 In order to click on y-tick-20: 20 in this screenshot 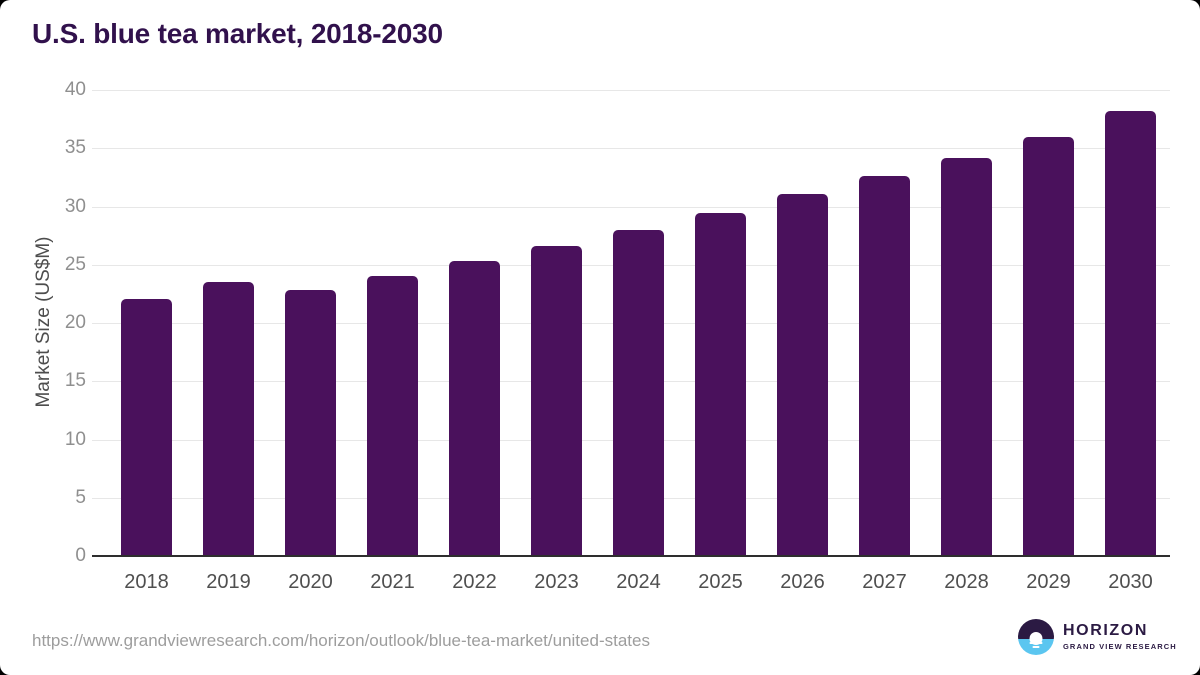, I will do `click(75, 322)`.